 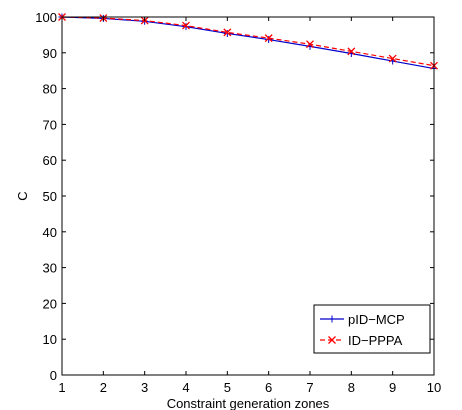 I want to click on legend: pID−MCP ID−PPPA, so click(x=372, y=329).